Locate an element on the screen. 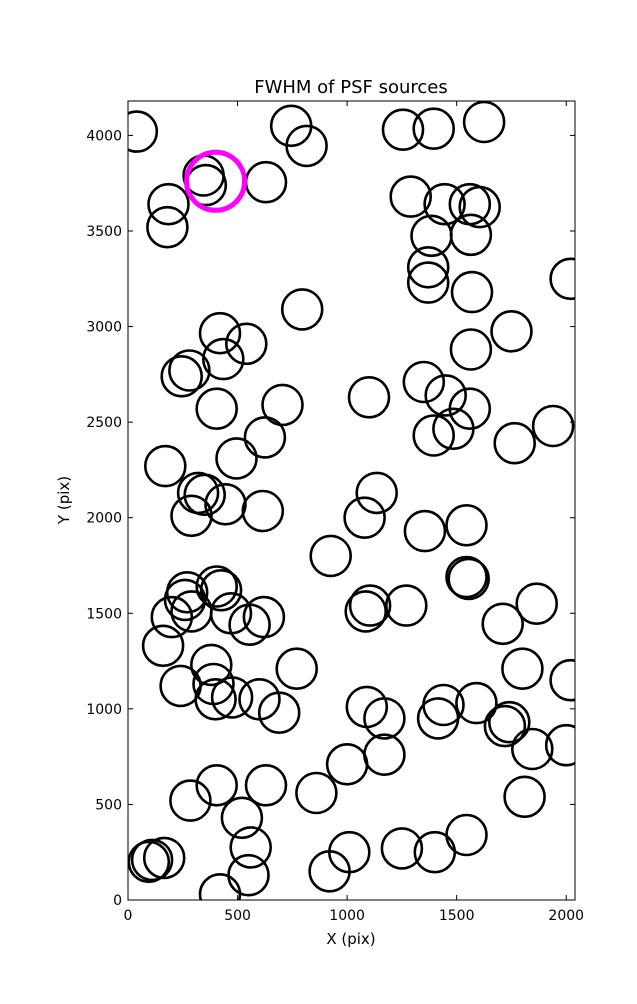 This screenshot has width=637, height=1004. x-tick-label: 1000 is located at coordinates (347, 916).